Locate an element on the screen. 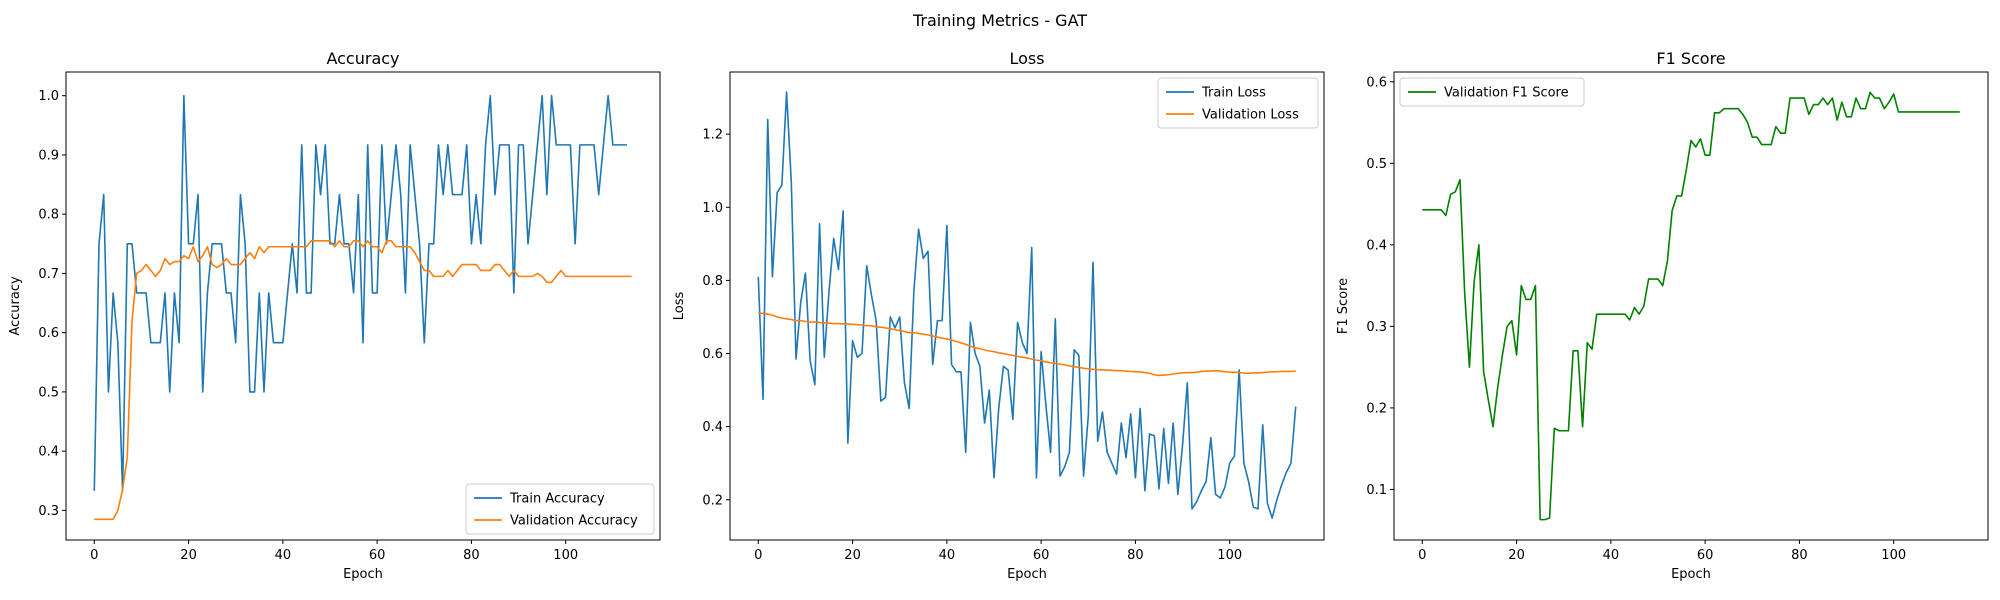 The height and width of the screenshot is (600, 2000). y-tick-label: 0.1 is located at coordinates (1376, 490).